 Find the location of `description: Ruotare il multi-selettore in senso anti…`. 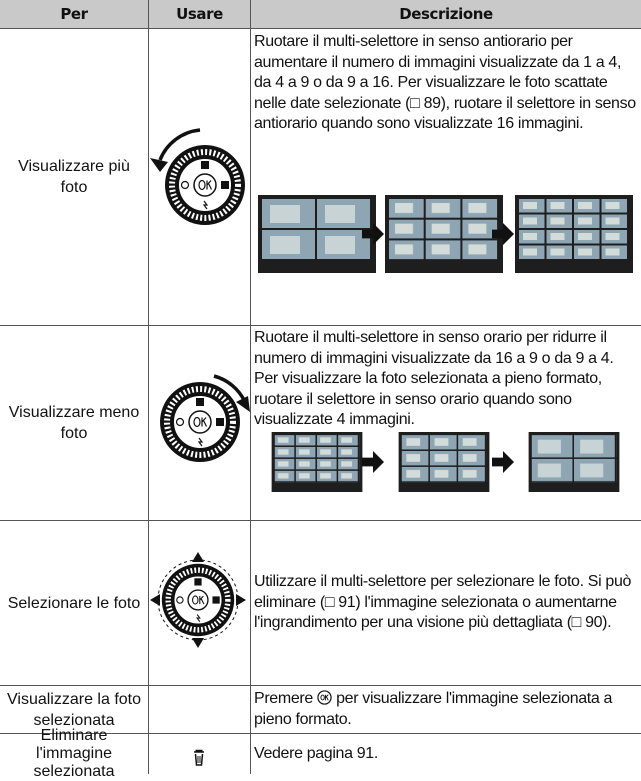

description: Ruotare il multi-selettore in senso anti… is located at coordinates (445, 83).